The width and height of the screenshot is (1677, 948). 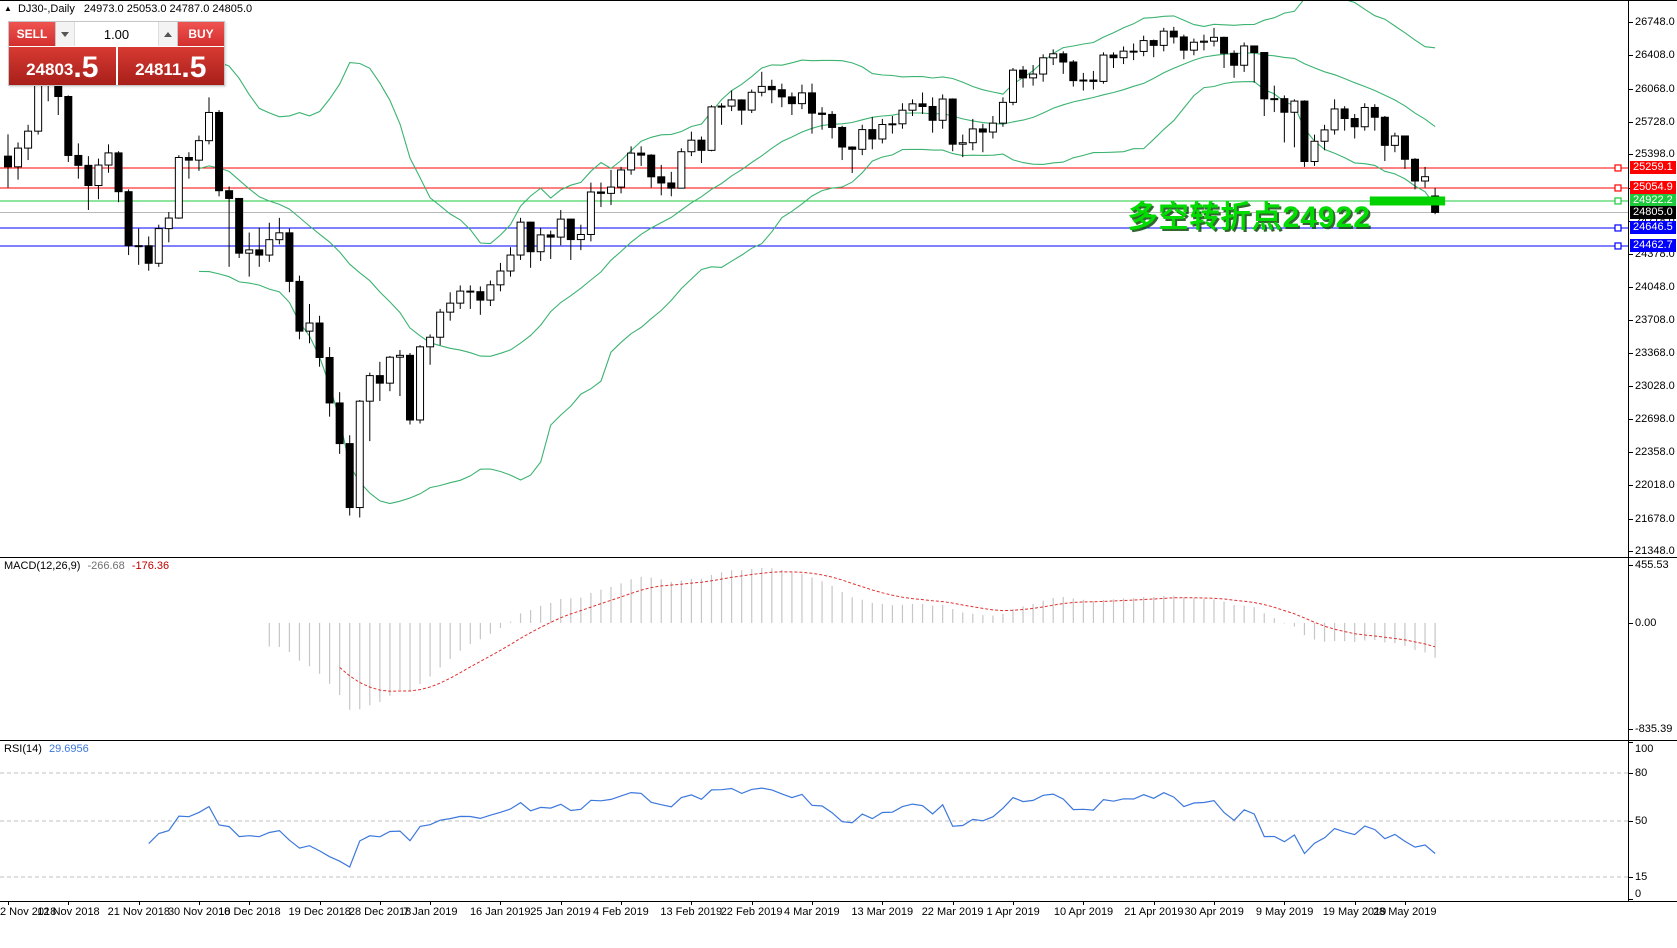 What do you see at coordinates (1249, 217) in the screenshot?
I see `turning-point-annotation: 多空转折点24922` at bounding box center [1249, 217].